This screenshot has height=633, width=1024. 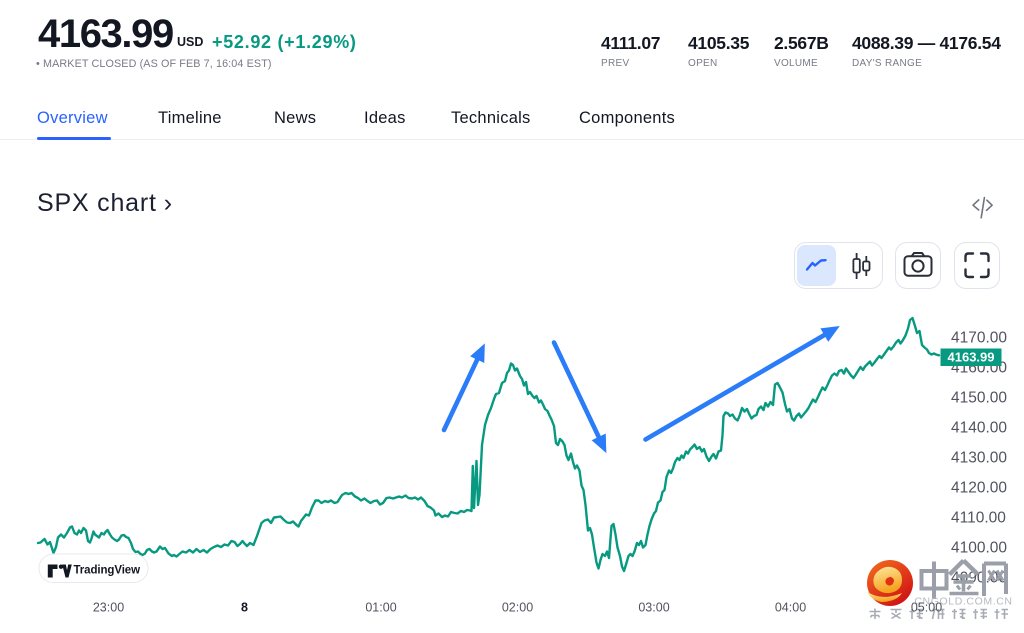 I want to click on svg-text: 4120.00, so click(x=979, y=488).